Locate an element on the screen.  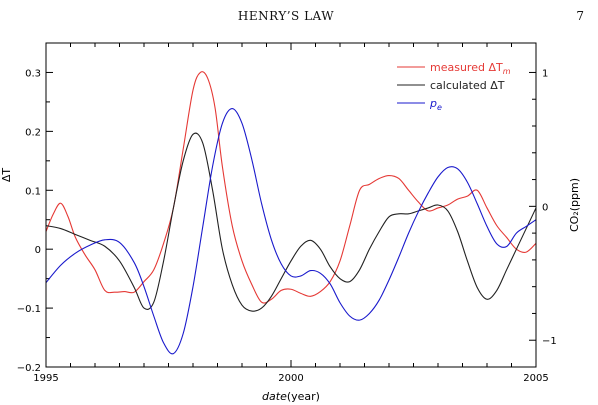
page-number: 7 is located at coordinates (580, 16).